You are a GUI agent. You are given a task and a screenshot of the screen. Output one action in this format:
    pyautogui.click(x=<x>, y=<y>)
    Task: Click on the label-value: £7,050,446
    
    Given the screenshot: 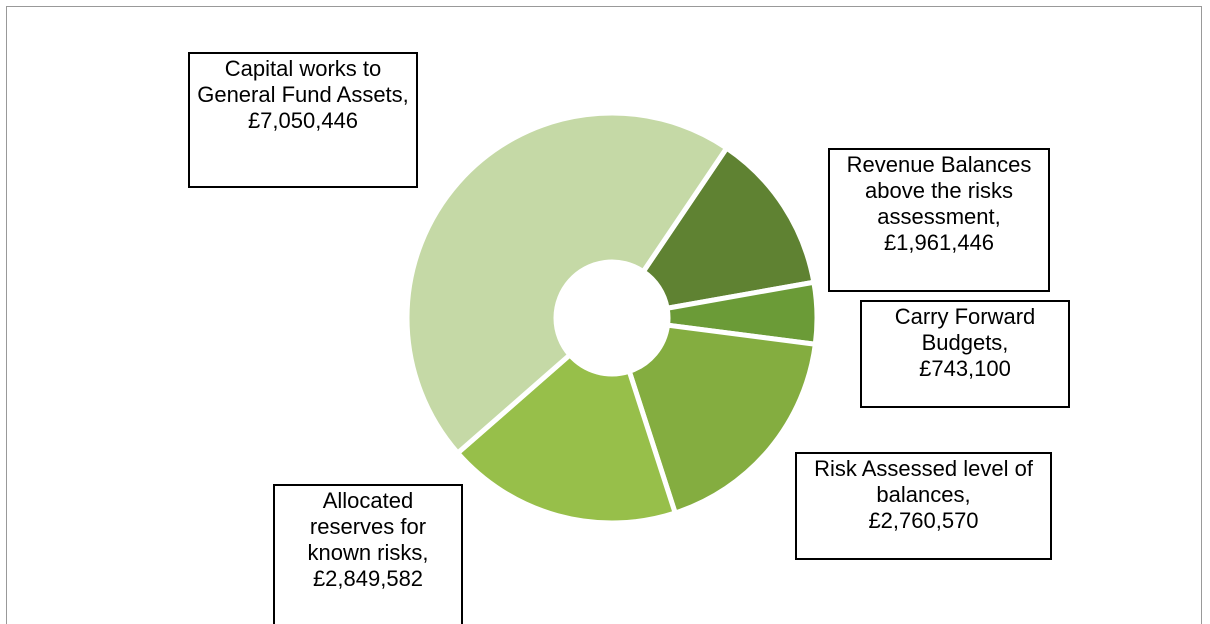 What is the action you would take?
    pyautogui.click(x=303, y=120)
    